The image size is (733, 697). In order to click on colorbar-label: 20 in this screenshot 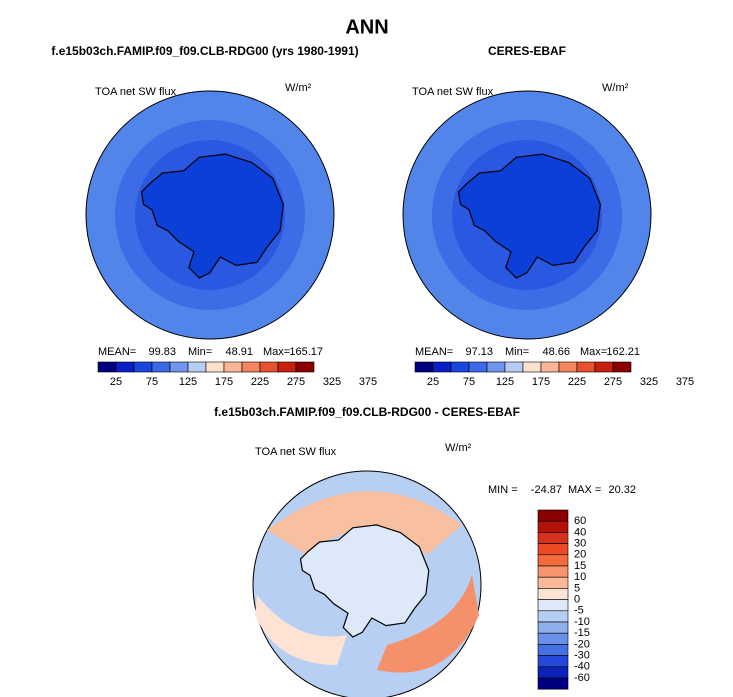, I will do `click(580, 555)`.